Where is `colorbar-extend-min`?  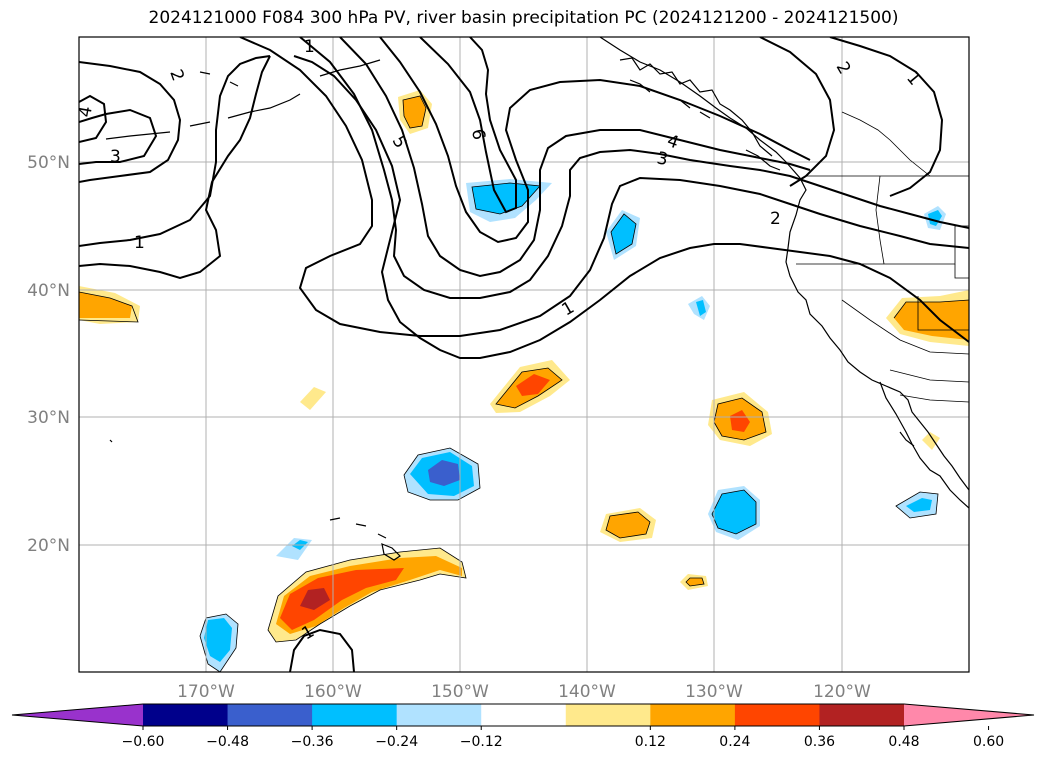
colorbar-extend-min is located at coordinates (77, 715).